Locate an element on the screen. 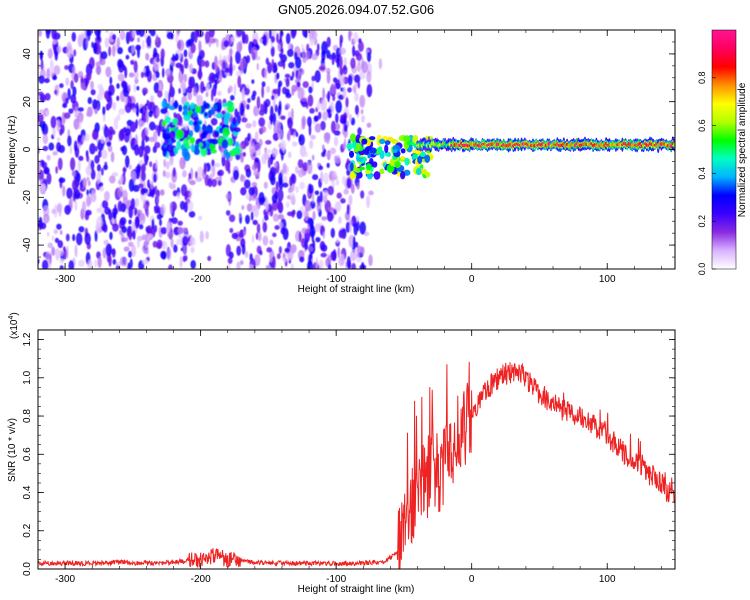  snr-y-tick-label: 0.4 is located at coordinates (27, 492).